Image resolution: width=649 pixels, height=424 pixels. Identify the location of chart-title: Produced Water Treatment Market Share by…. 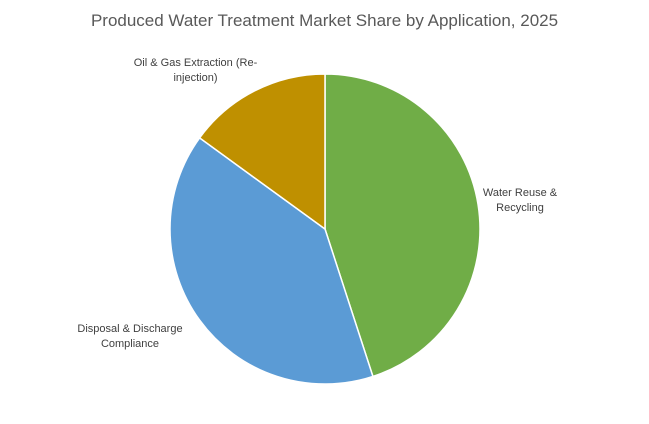
(324, 20).